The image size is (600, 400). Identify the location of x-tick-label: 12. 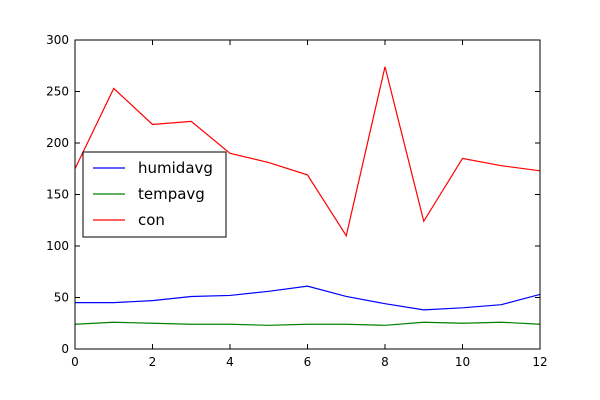
(539, 362).